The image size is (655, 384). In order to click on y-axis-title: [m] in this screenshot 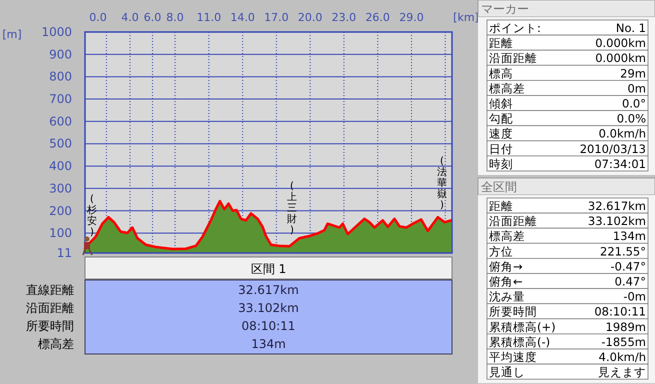, I will do `click(12, 34)`.